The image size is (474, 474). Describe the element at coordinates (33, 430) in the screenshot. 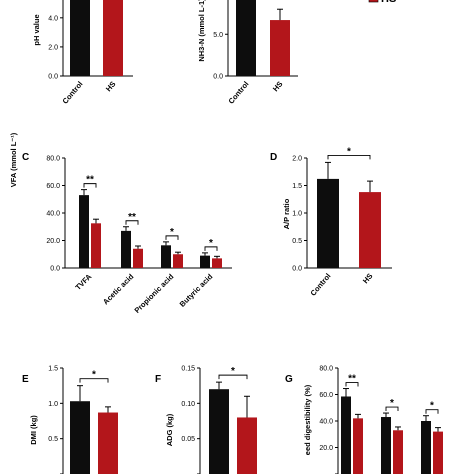

I see `y-axis-label: DMI (kg)` at that location.